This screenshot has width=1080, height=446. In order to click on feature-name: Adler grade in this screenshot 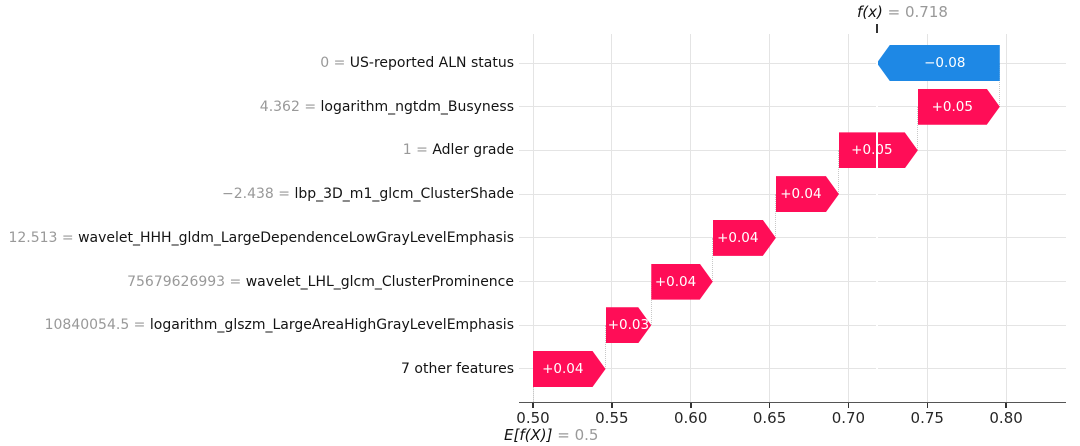, I will do `click(473, 150)`.